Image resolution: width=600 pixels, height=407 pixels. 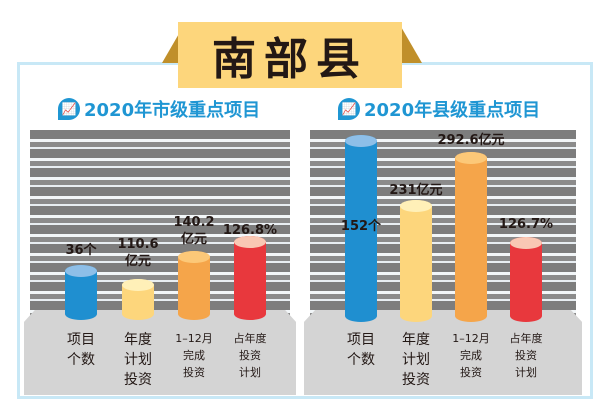 I want to click on data-label: 126.8%, so click(x=250, y=230).